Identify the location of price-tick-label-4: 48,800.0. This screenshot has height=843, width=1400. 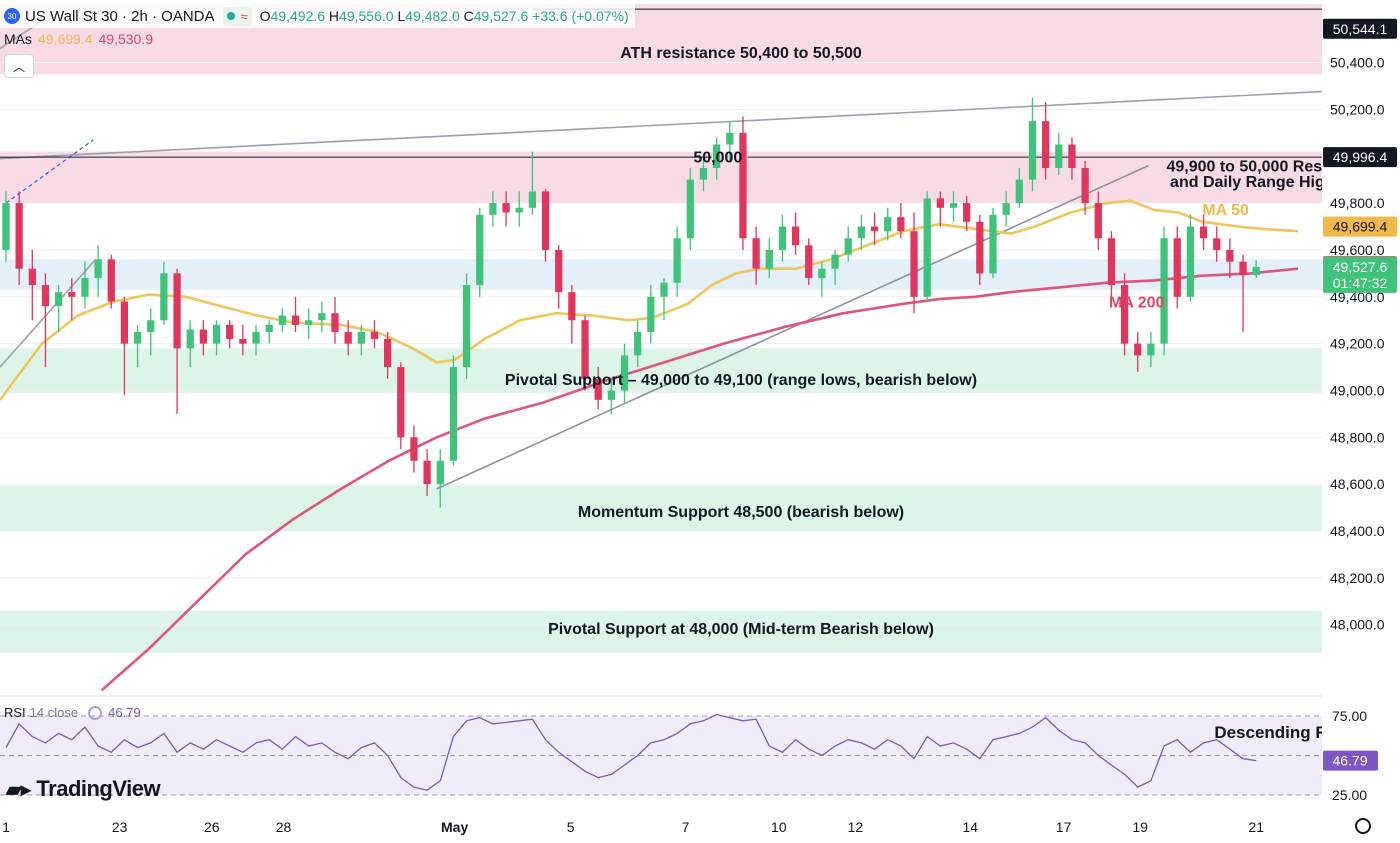
(1357, 437).